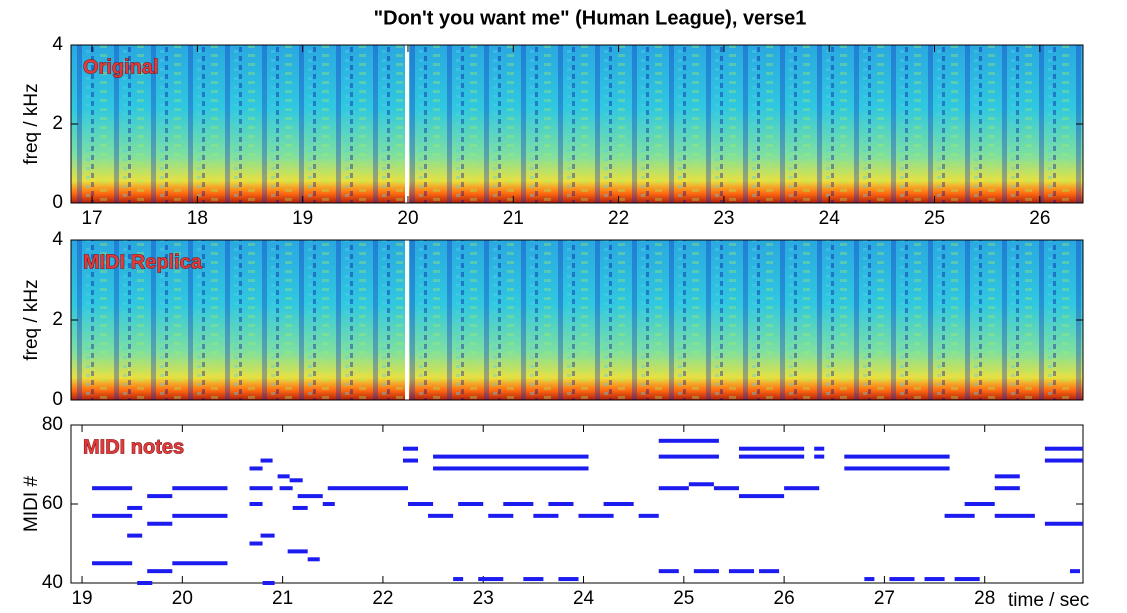  What do you see at coordinates (52, 424) in the screenshot?
I see `y-tick-label: 80` at bounding box center [52, 424].